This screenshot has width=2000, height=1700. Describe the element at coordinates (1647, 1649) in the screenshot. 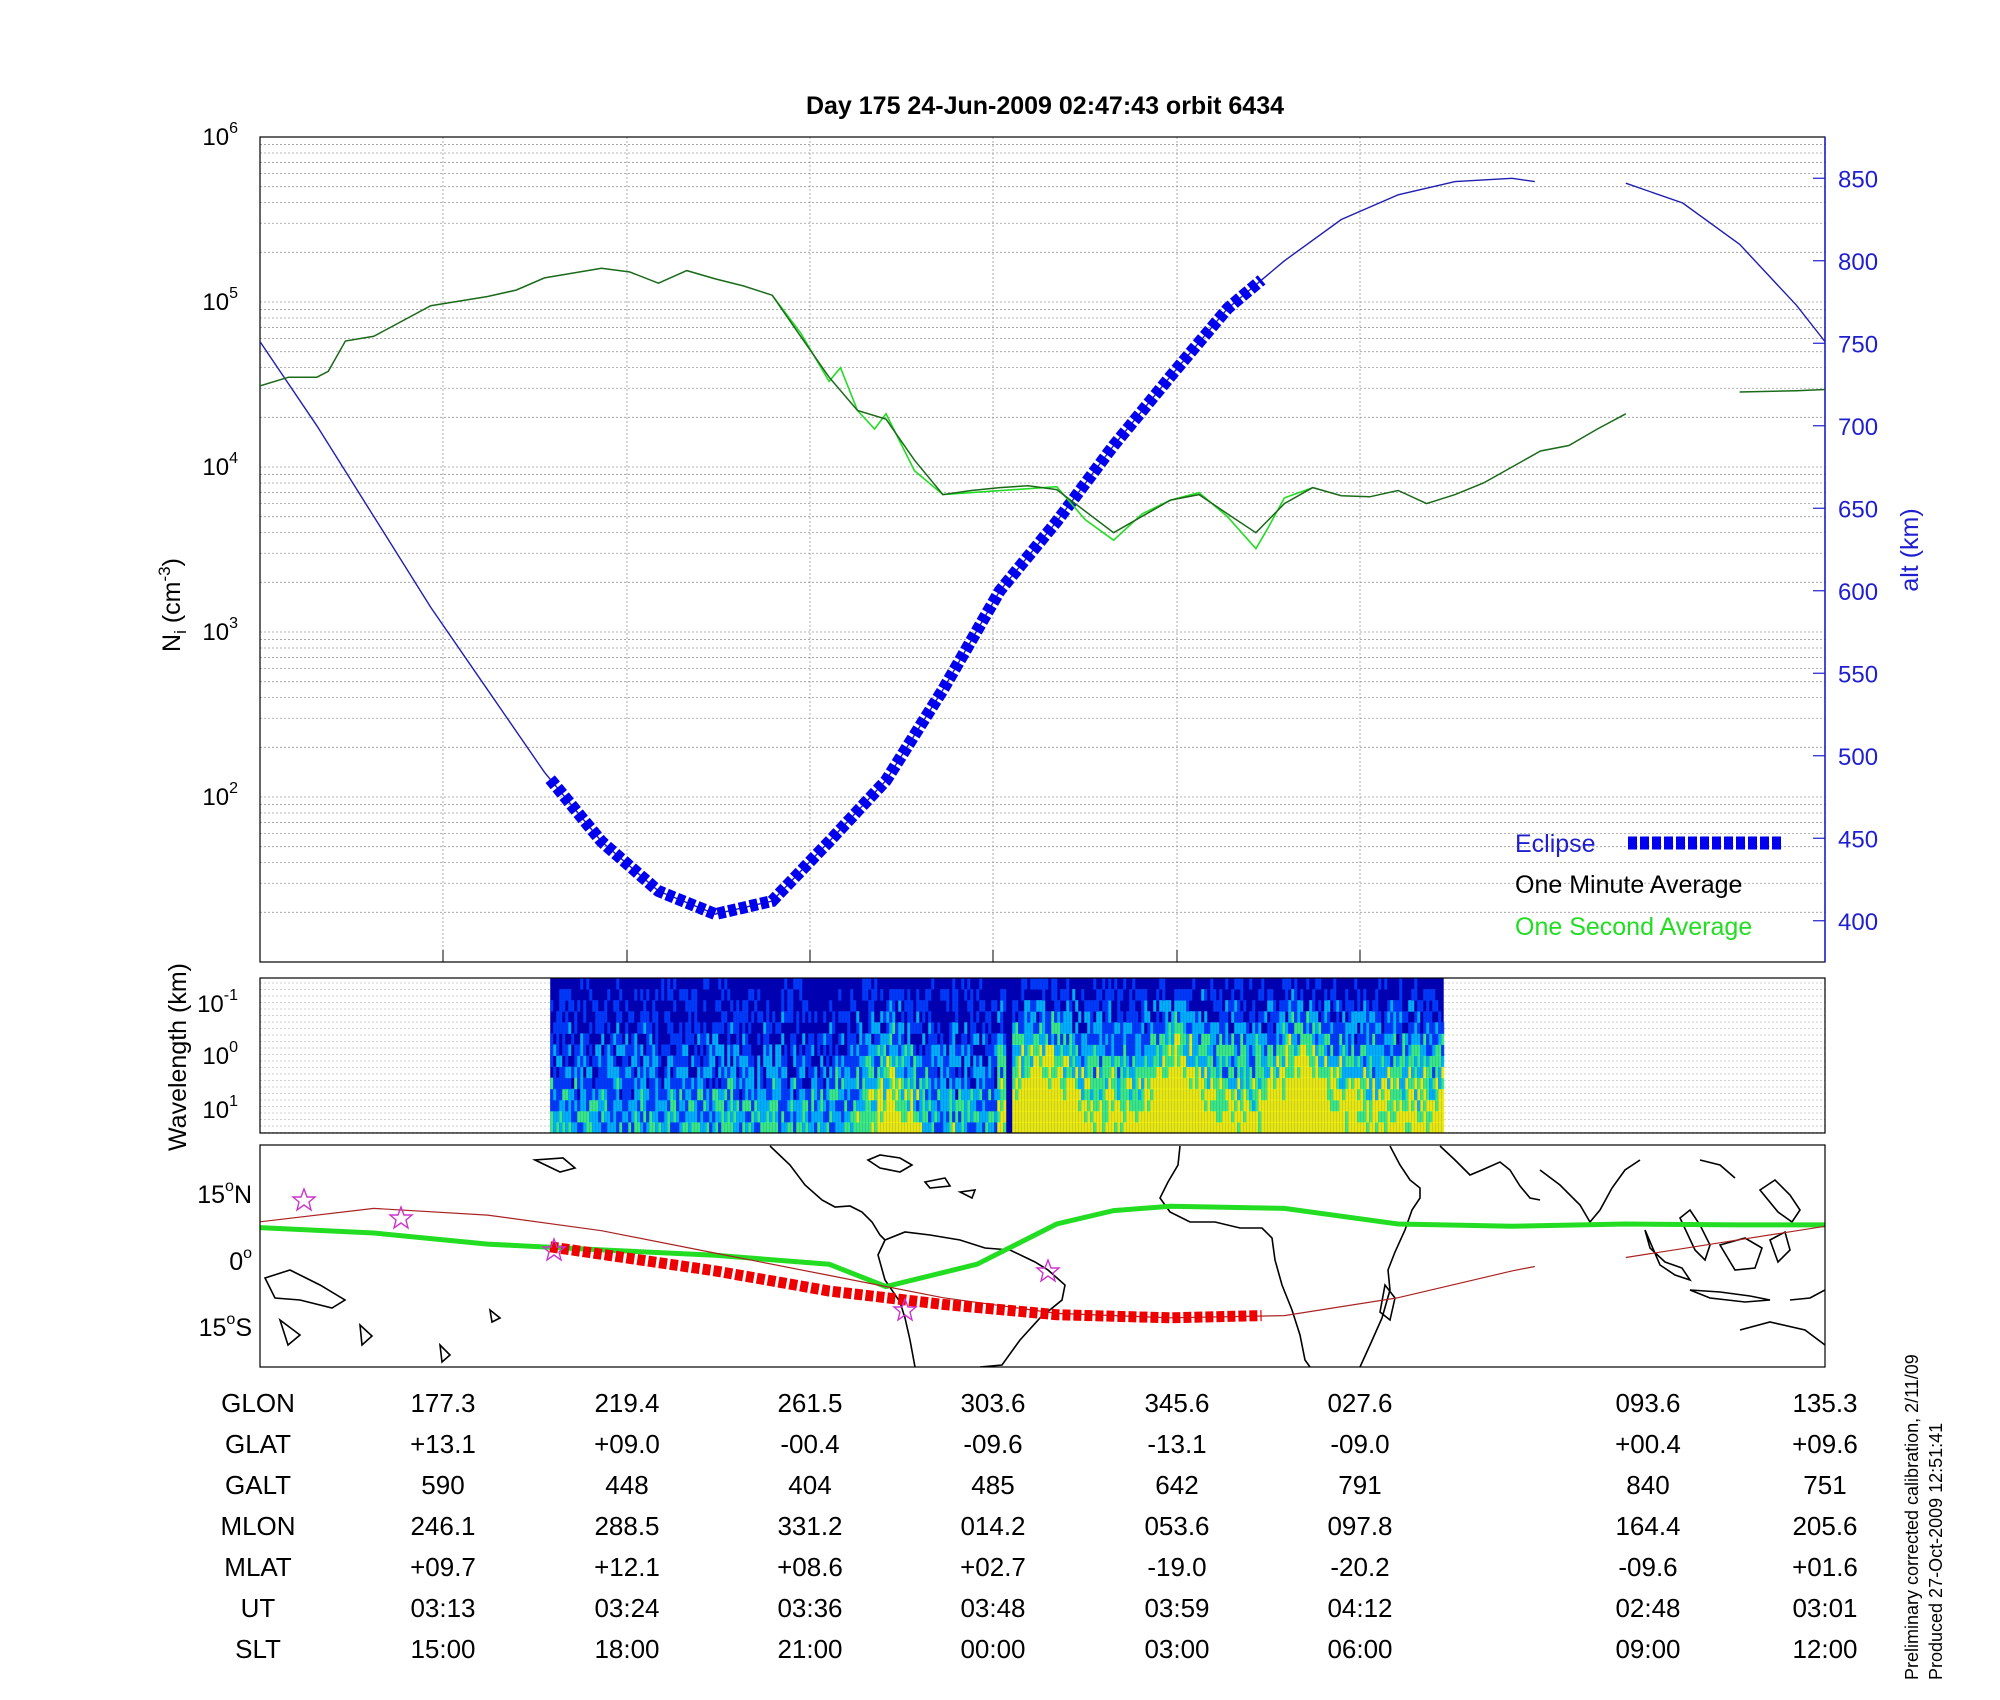

I see `table-cell: 09:00` at that location.